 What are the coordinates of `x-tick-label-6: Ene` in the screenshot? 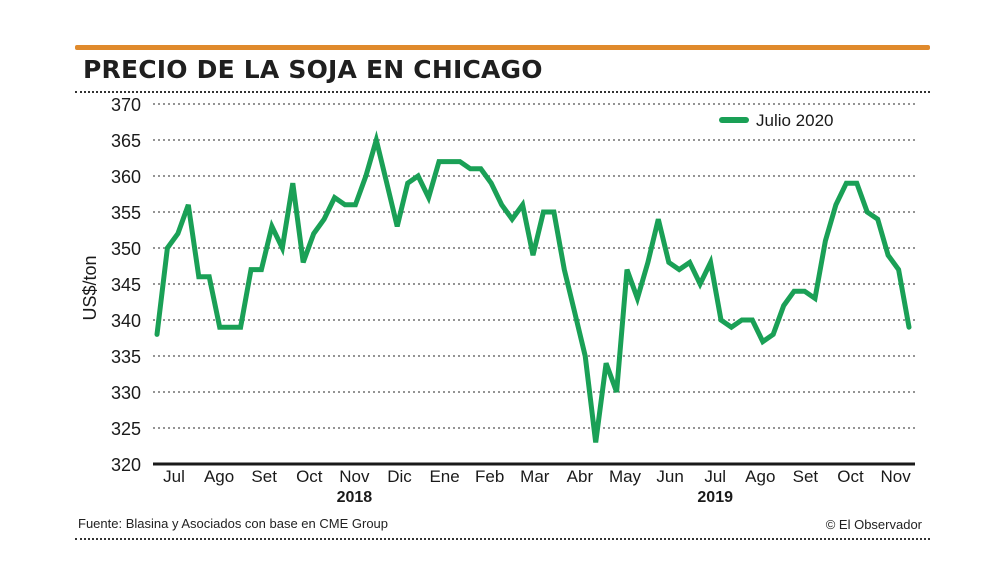 It's located at (444, 476).